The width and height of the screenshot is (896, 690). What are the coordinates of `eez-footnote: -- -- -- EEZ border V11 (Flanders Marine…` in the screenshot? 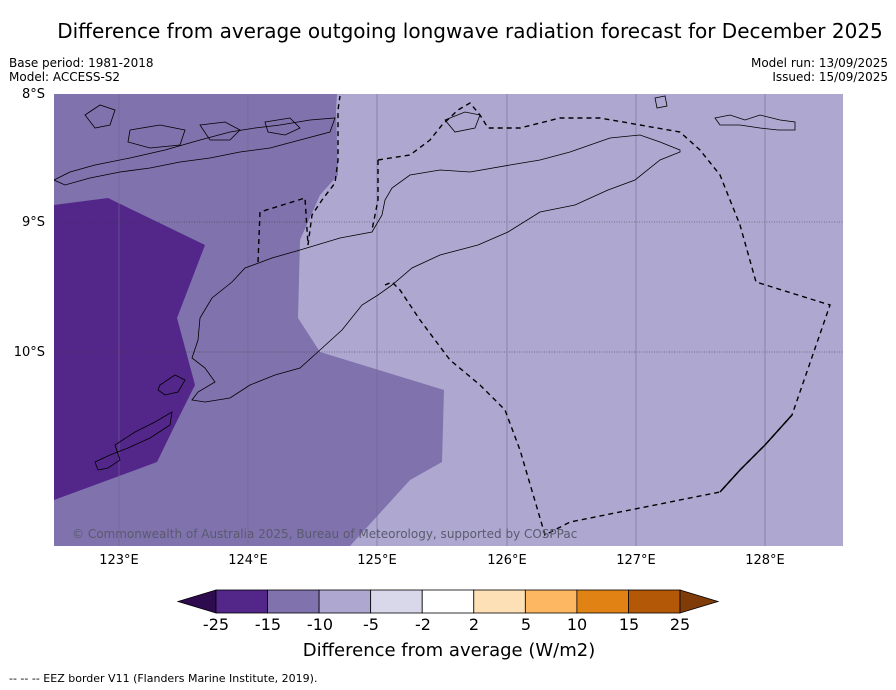 It's located at (163, 678).